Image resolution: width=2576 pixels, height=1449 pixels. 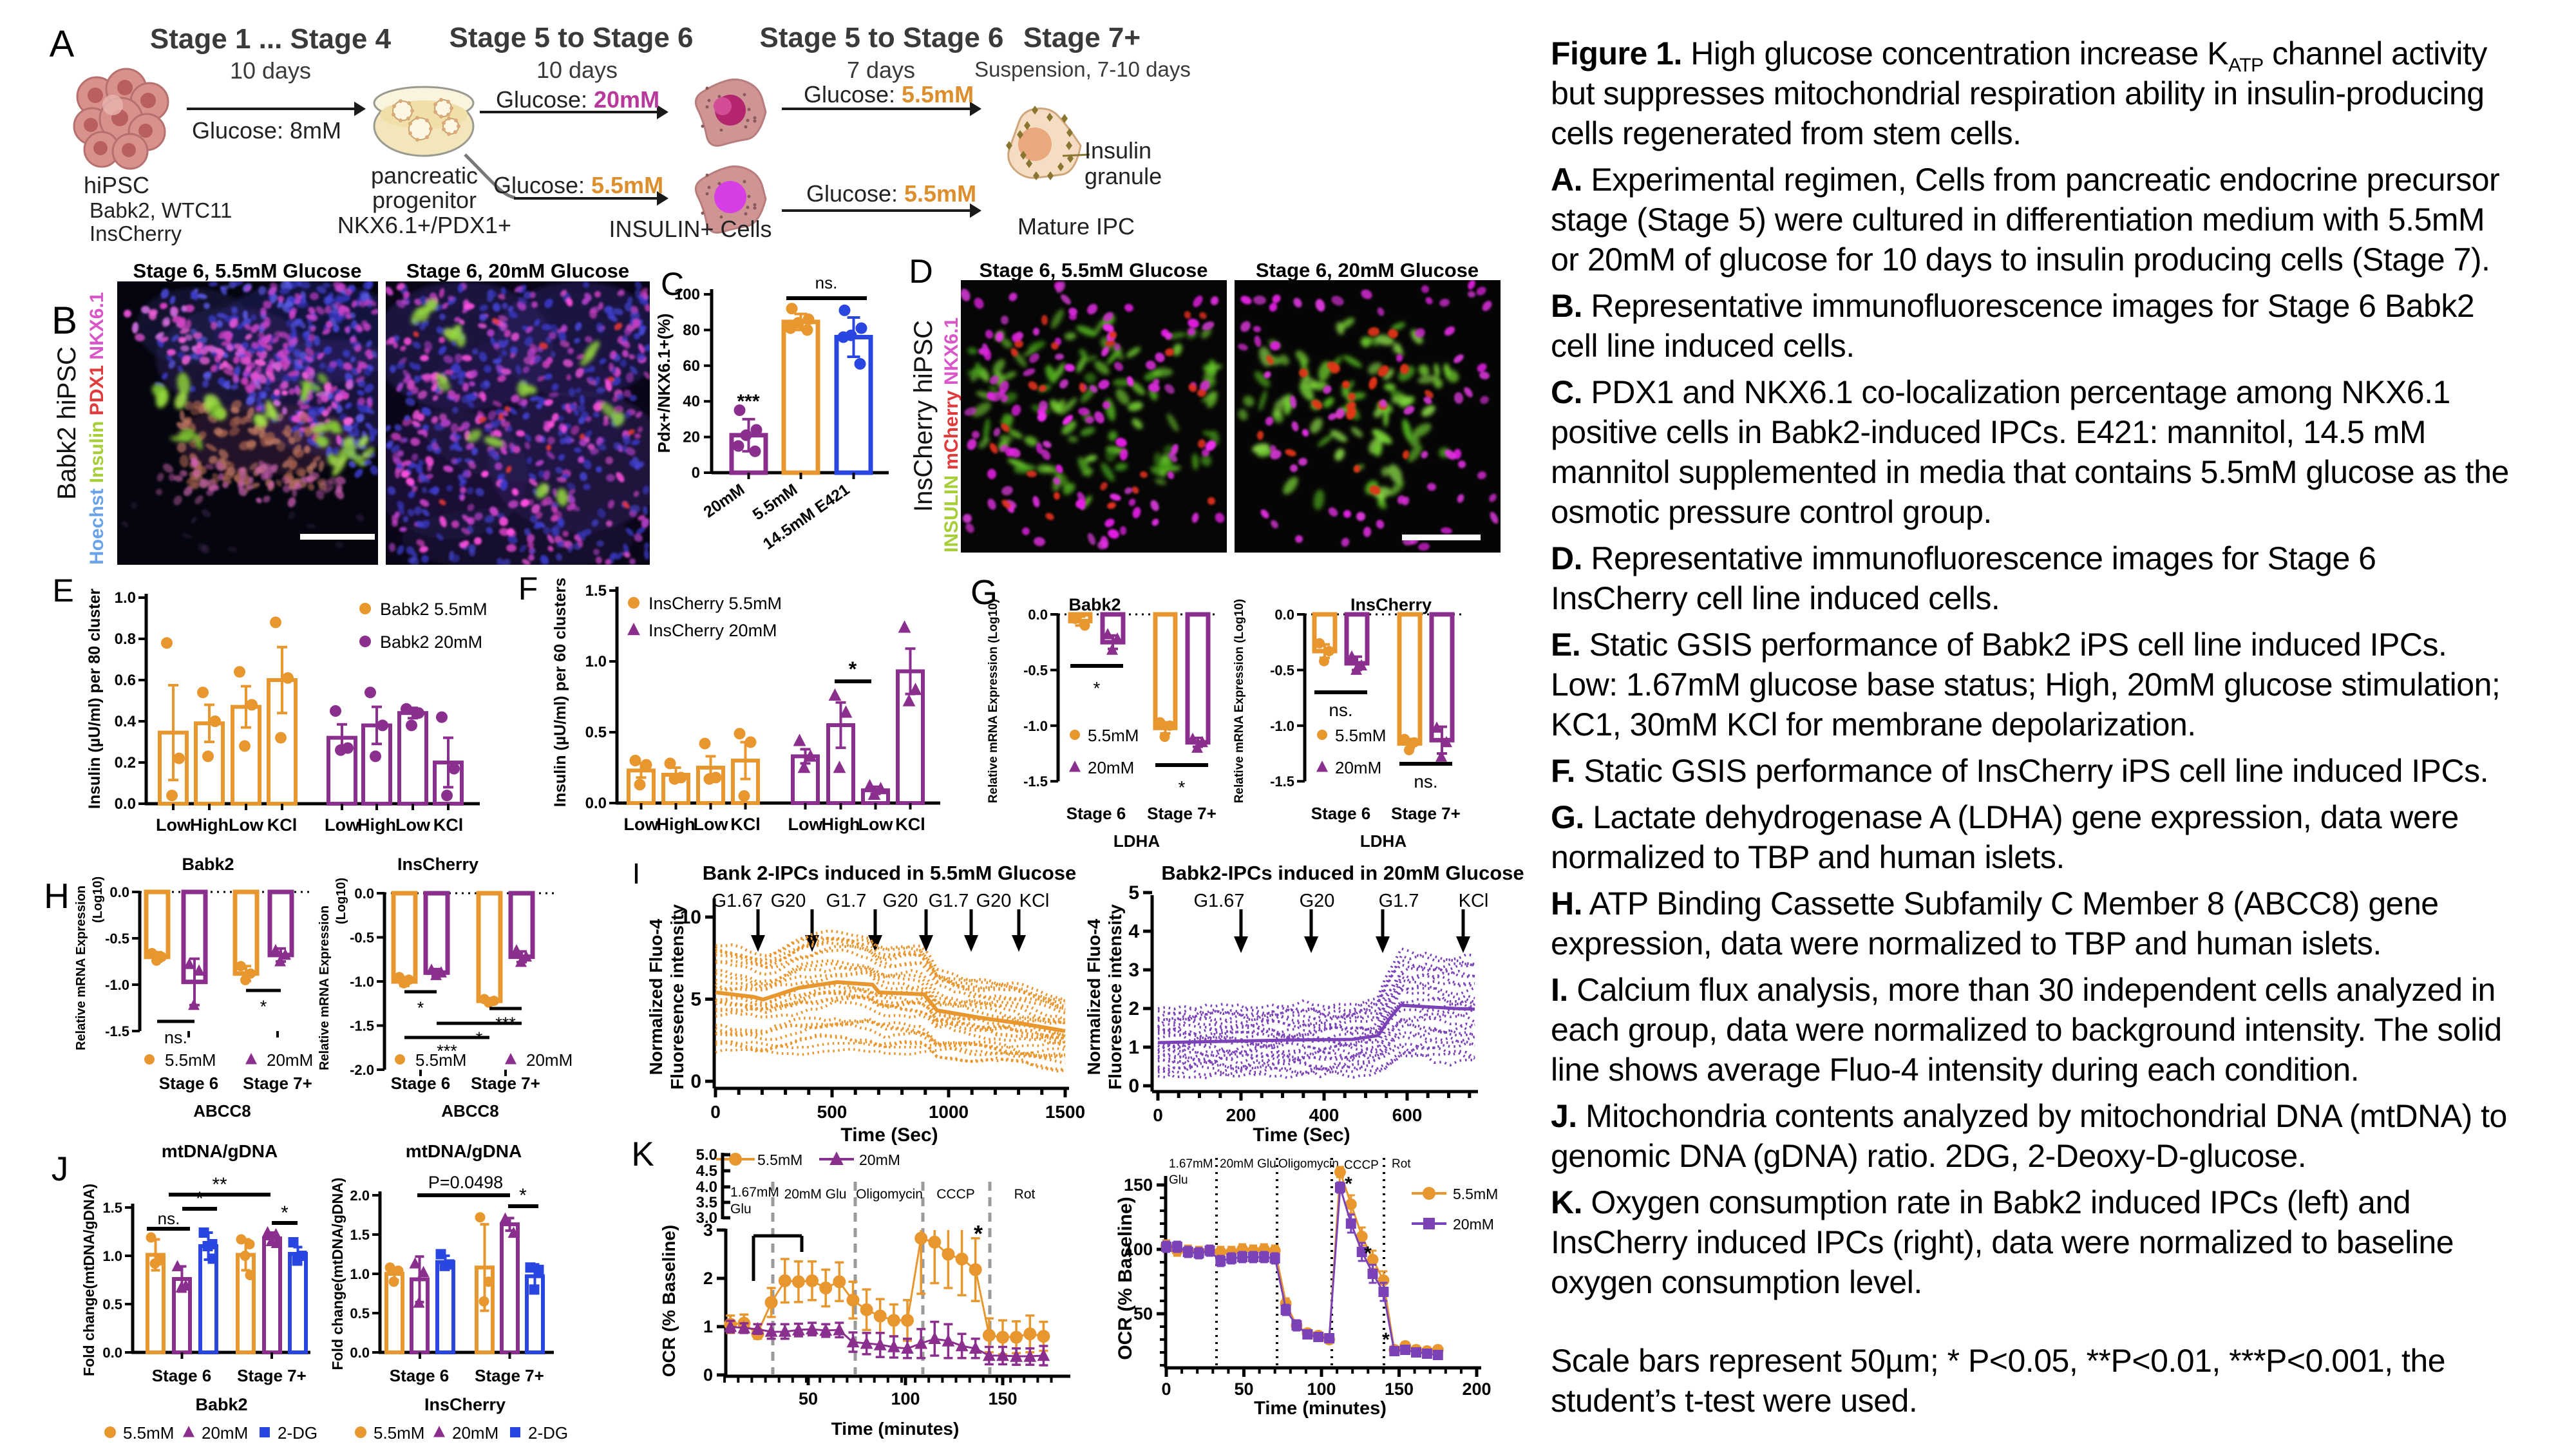 I want to click on svg-text: -0.5, so click(x=1282, y=670).